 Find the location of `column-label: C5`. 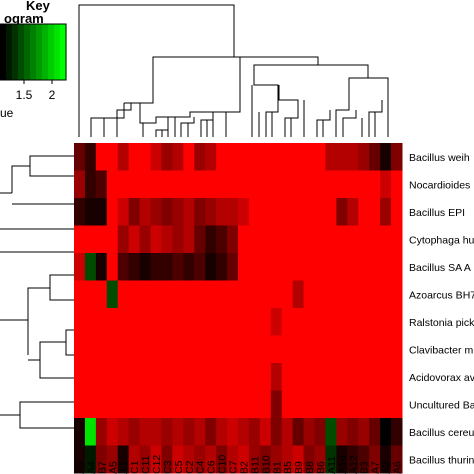

column-label: C5 is located at coordinates (179, 467).